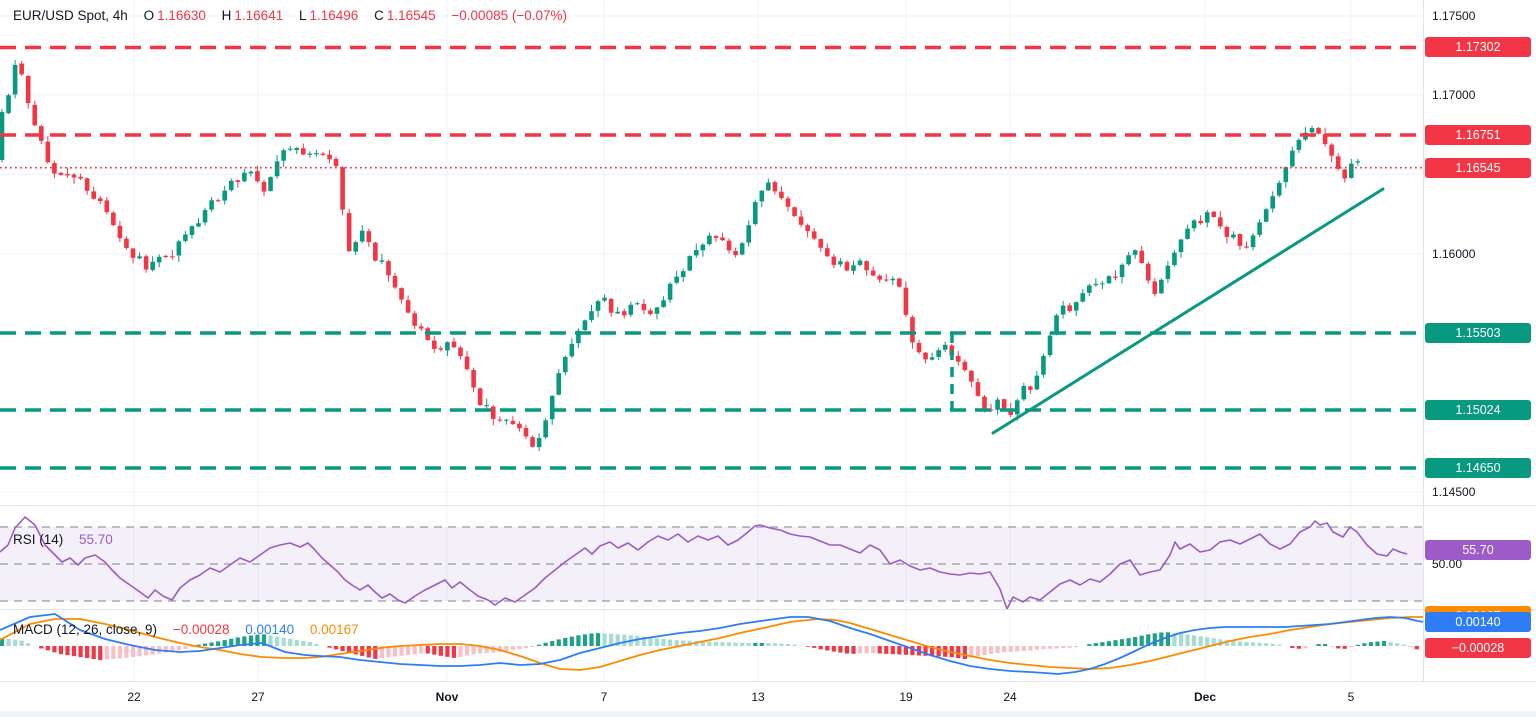  What do you see at coordinates (1447, 564) in the screenshot?
I see `axis-tick-label: 50.00` at bounding box center [1447, 564].